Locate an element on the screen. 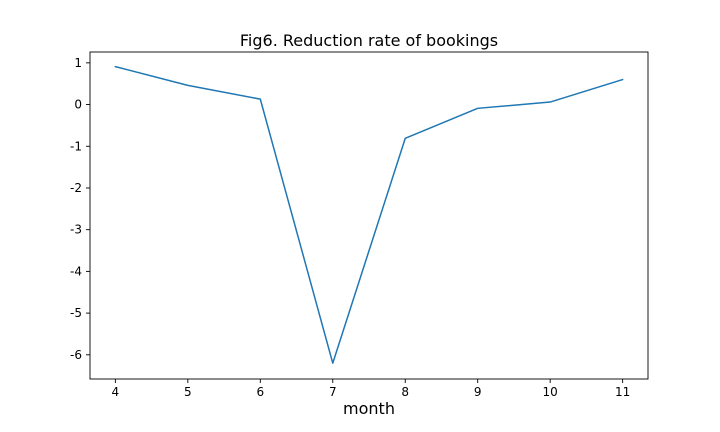 The width and height of the screenshot is (720, 432). y-tick-label: -5 is located at coordinates (76, 313).